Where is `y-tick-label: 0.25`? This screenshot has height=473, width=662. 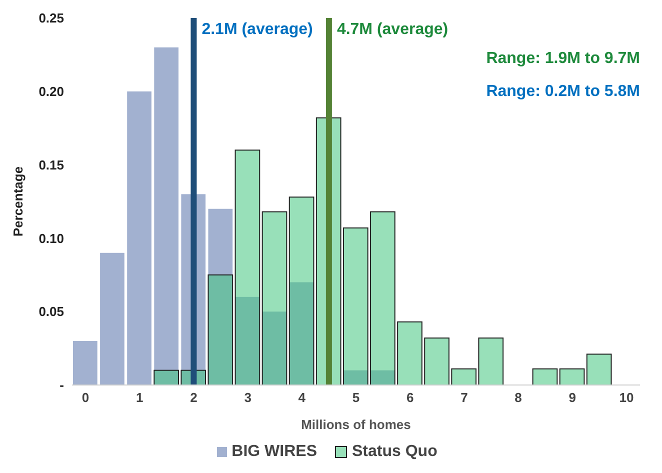 y-tick-label: 0.25 is located at coordinates (51, 18).